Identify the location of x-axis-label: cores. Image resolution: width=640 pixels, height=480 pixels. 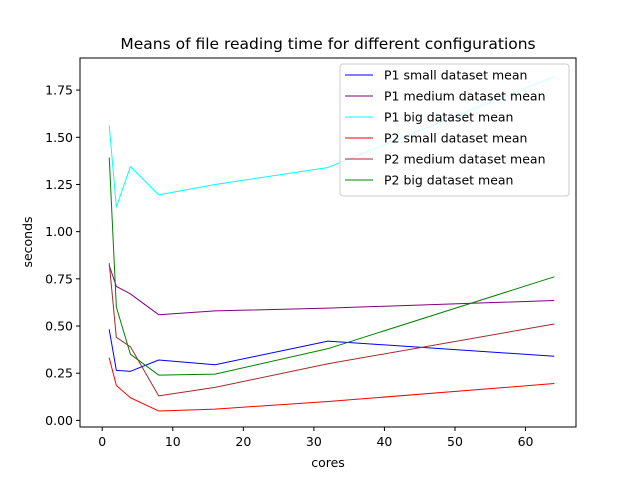
(328, 462).